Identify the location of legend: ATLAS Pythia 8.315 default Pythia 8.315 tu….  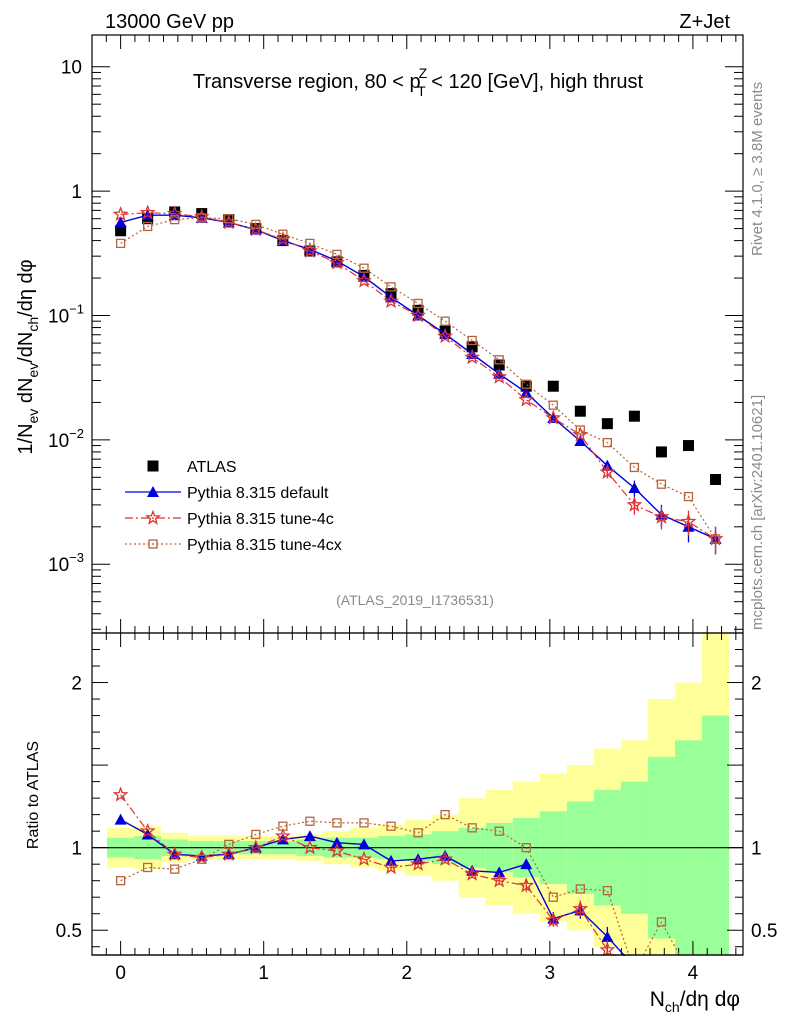
(233, 506).